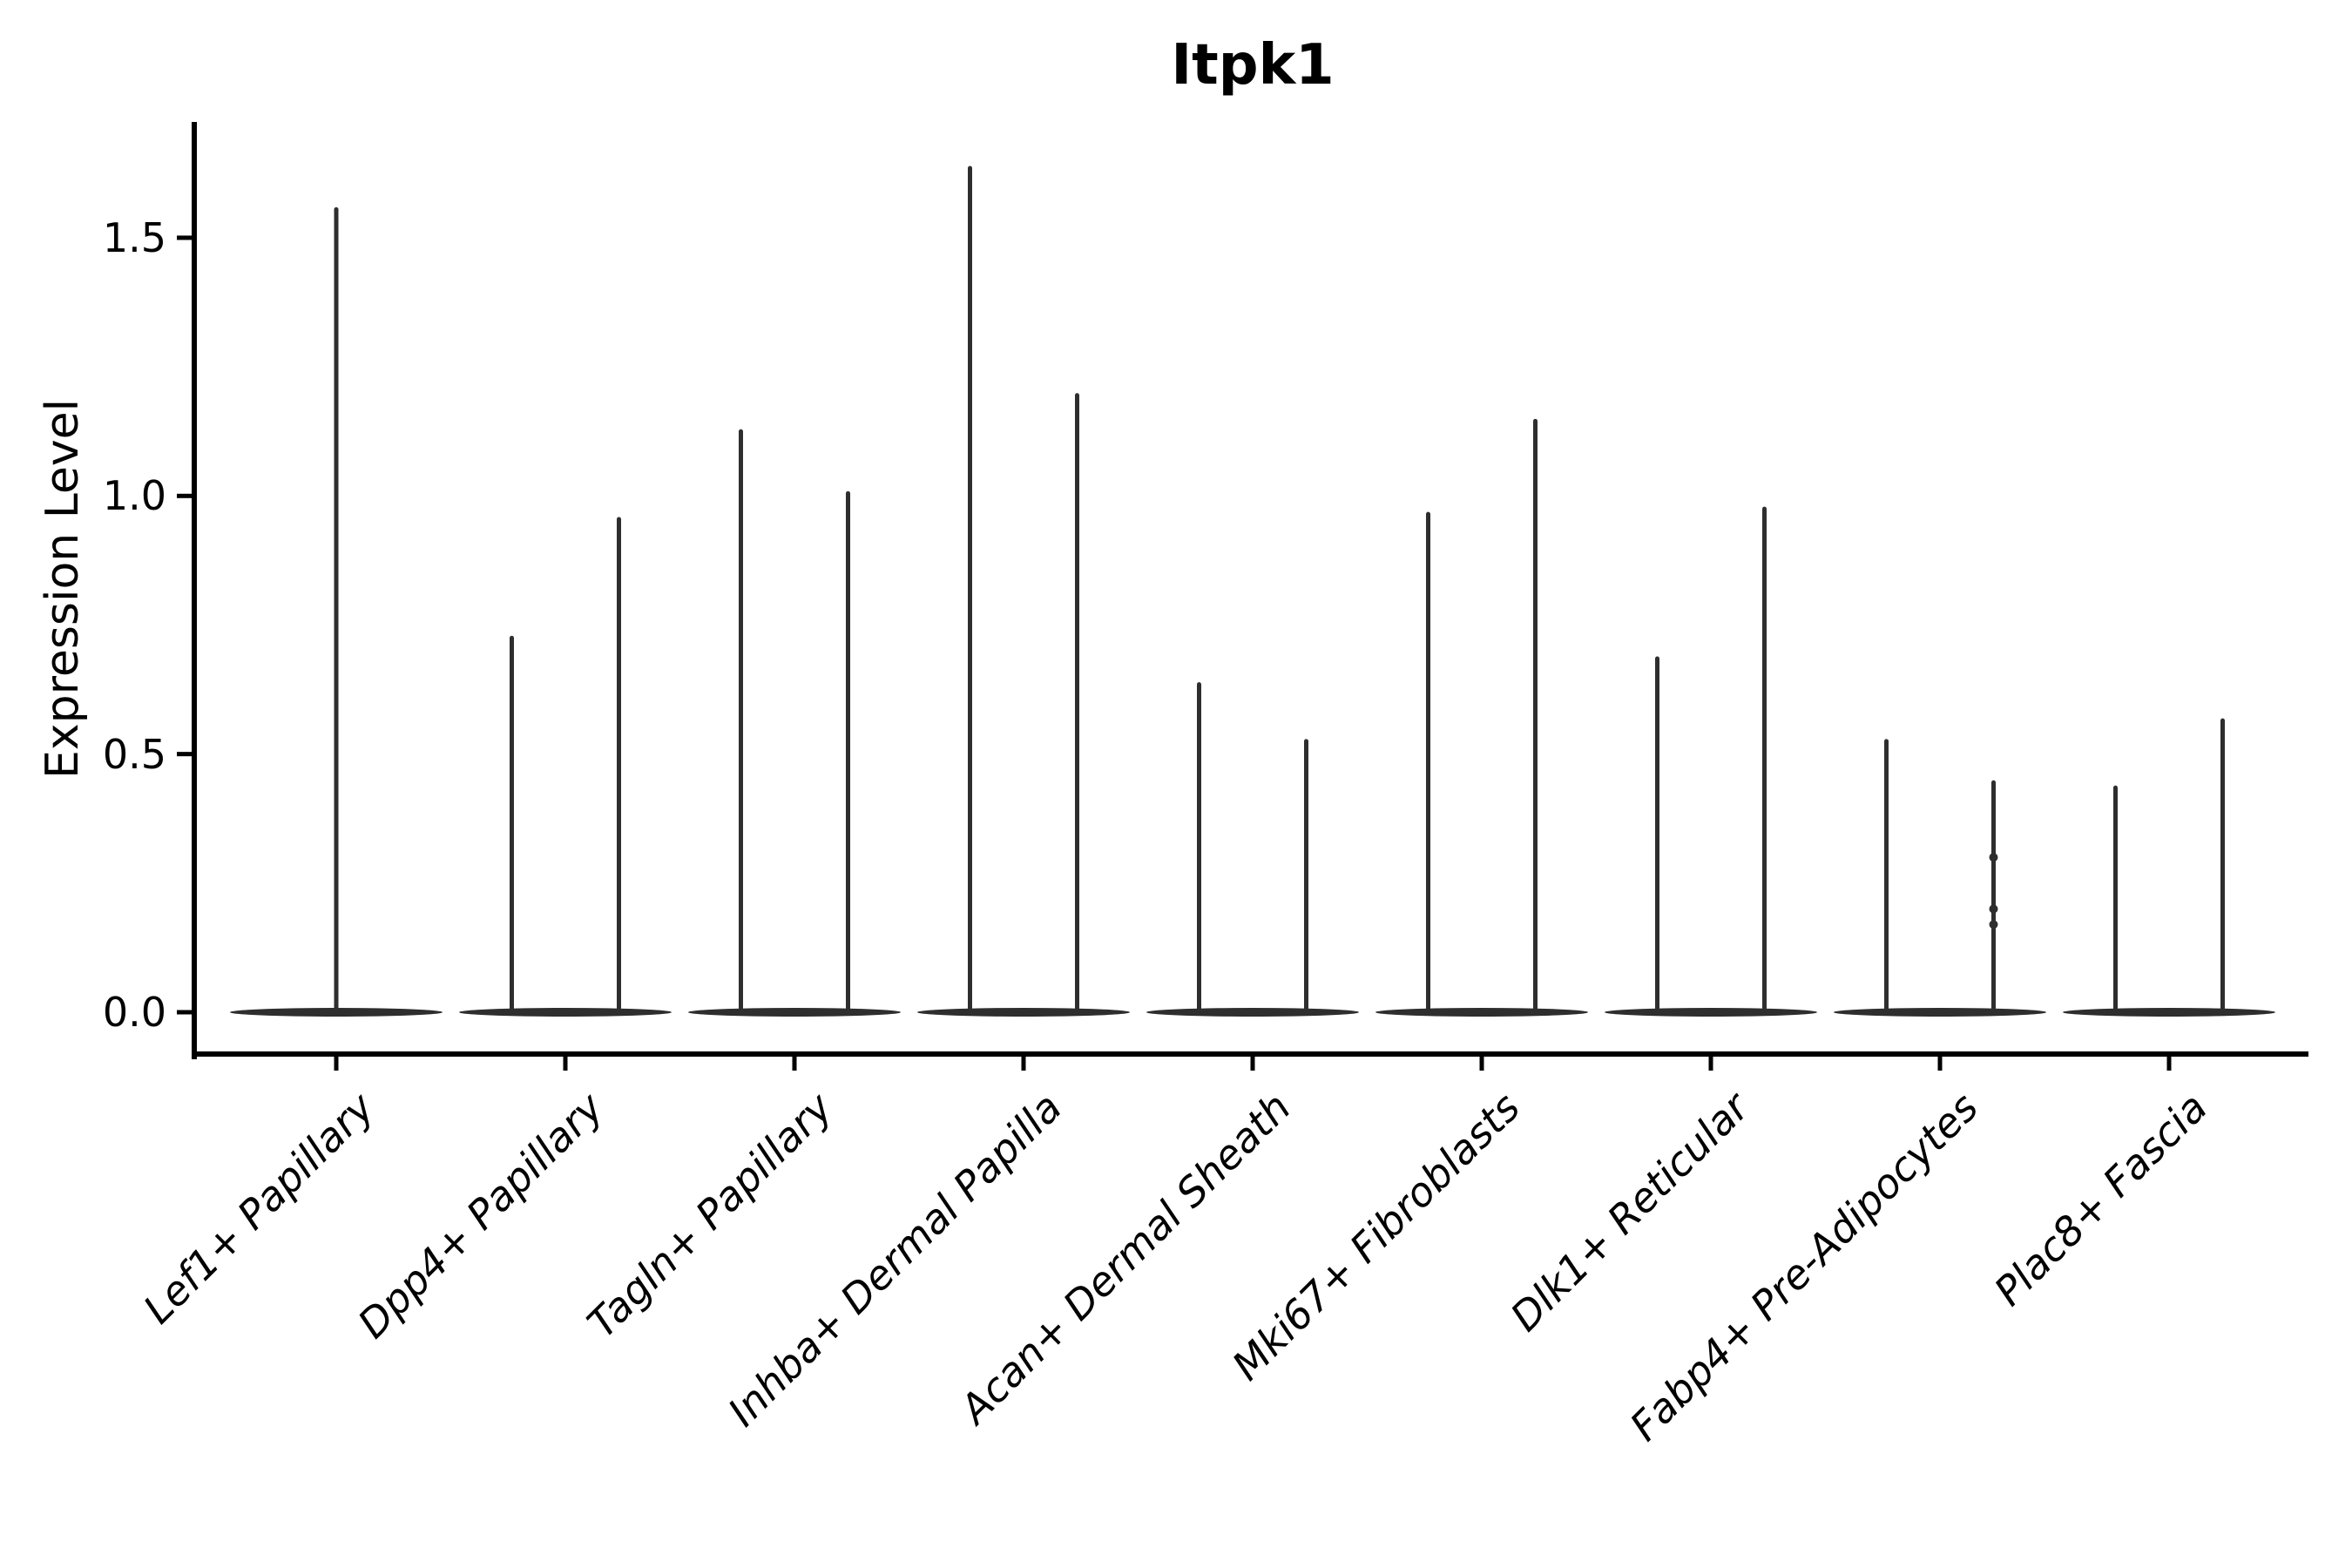  Describe the element at coordinates (134, 237) in the screenshot. I see `y-tick-label-3: 1.5` at that location.